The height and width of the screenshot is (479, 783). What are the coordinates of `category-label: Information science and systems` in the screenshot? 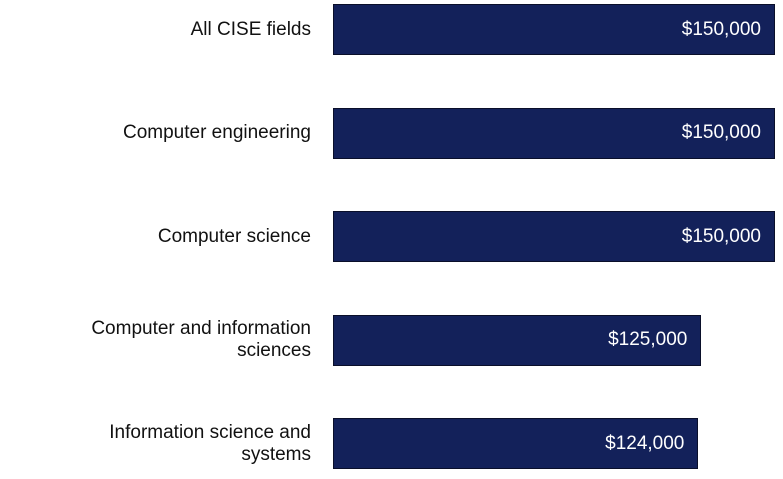 It's located at (210, 443).